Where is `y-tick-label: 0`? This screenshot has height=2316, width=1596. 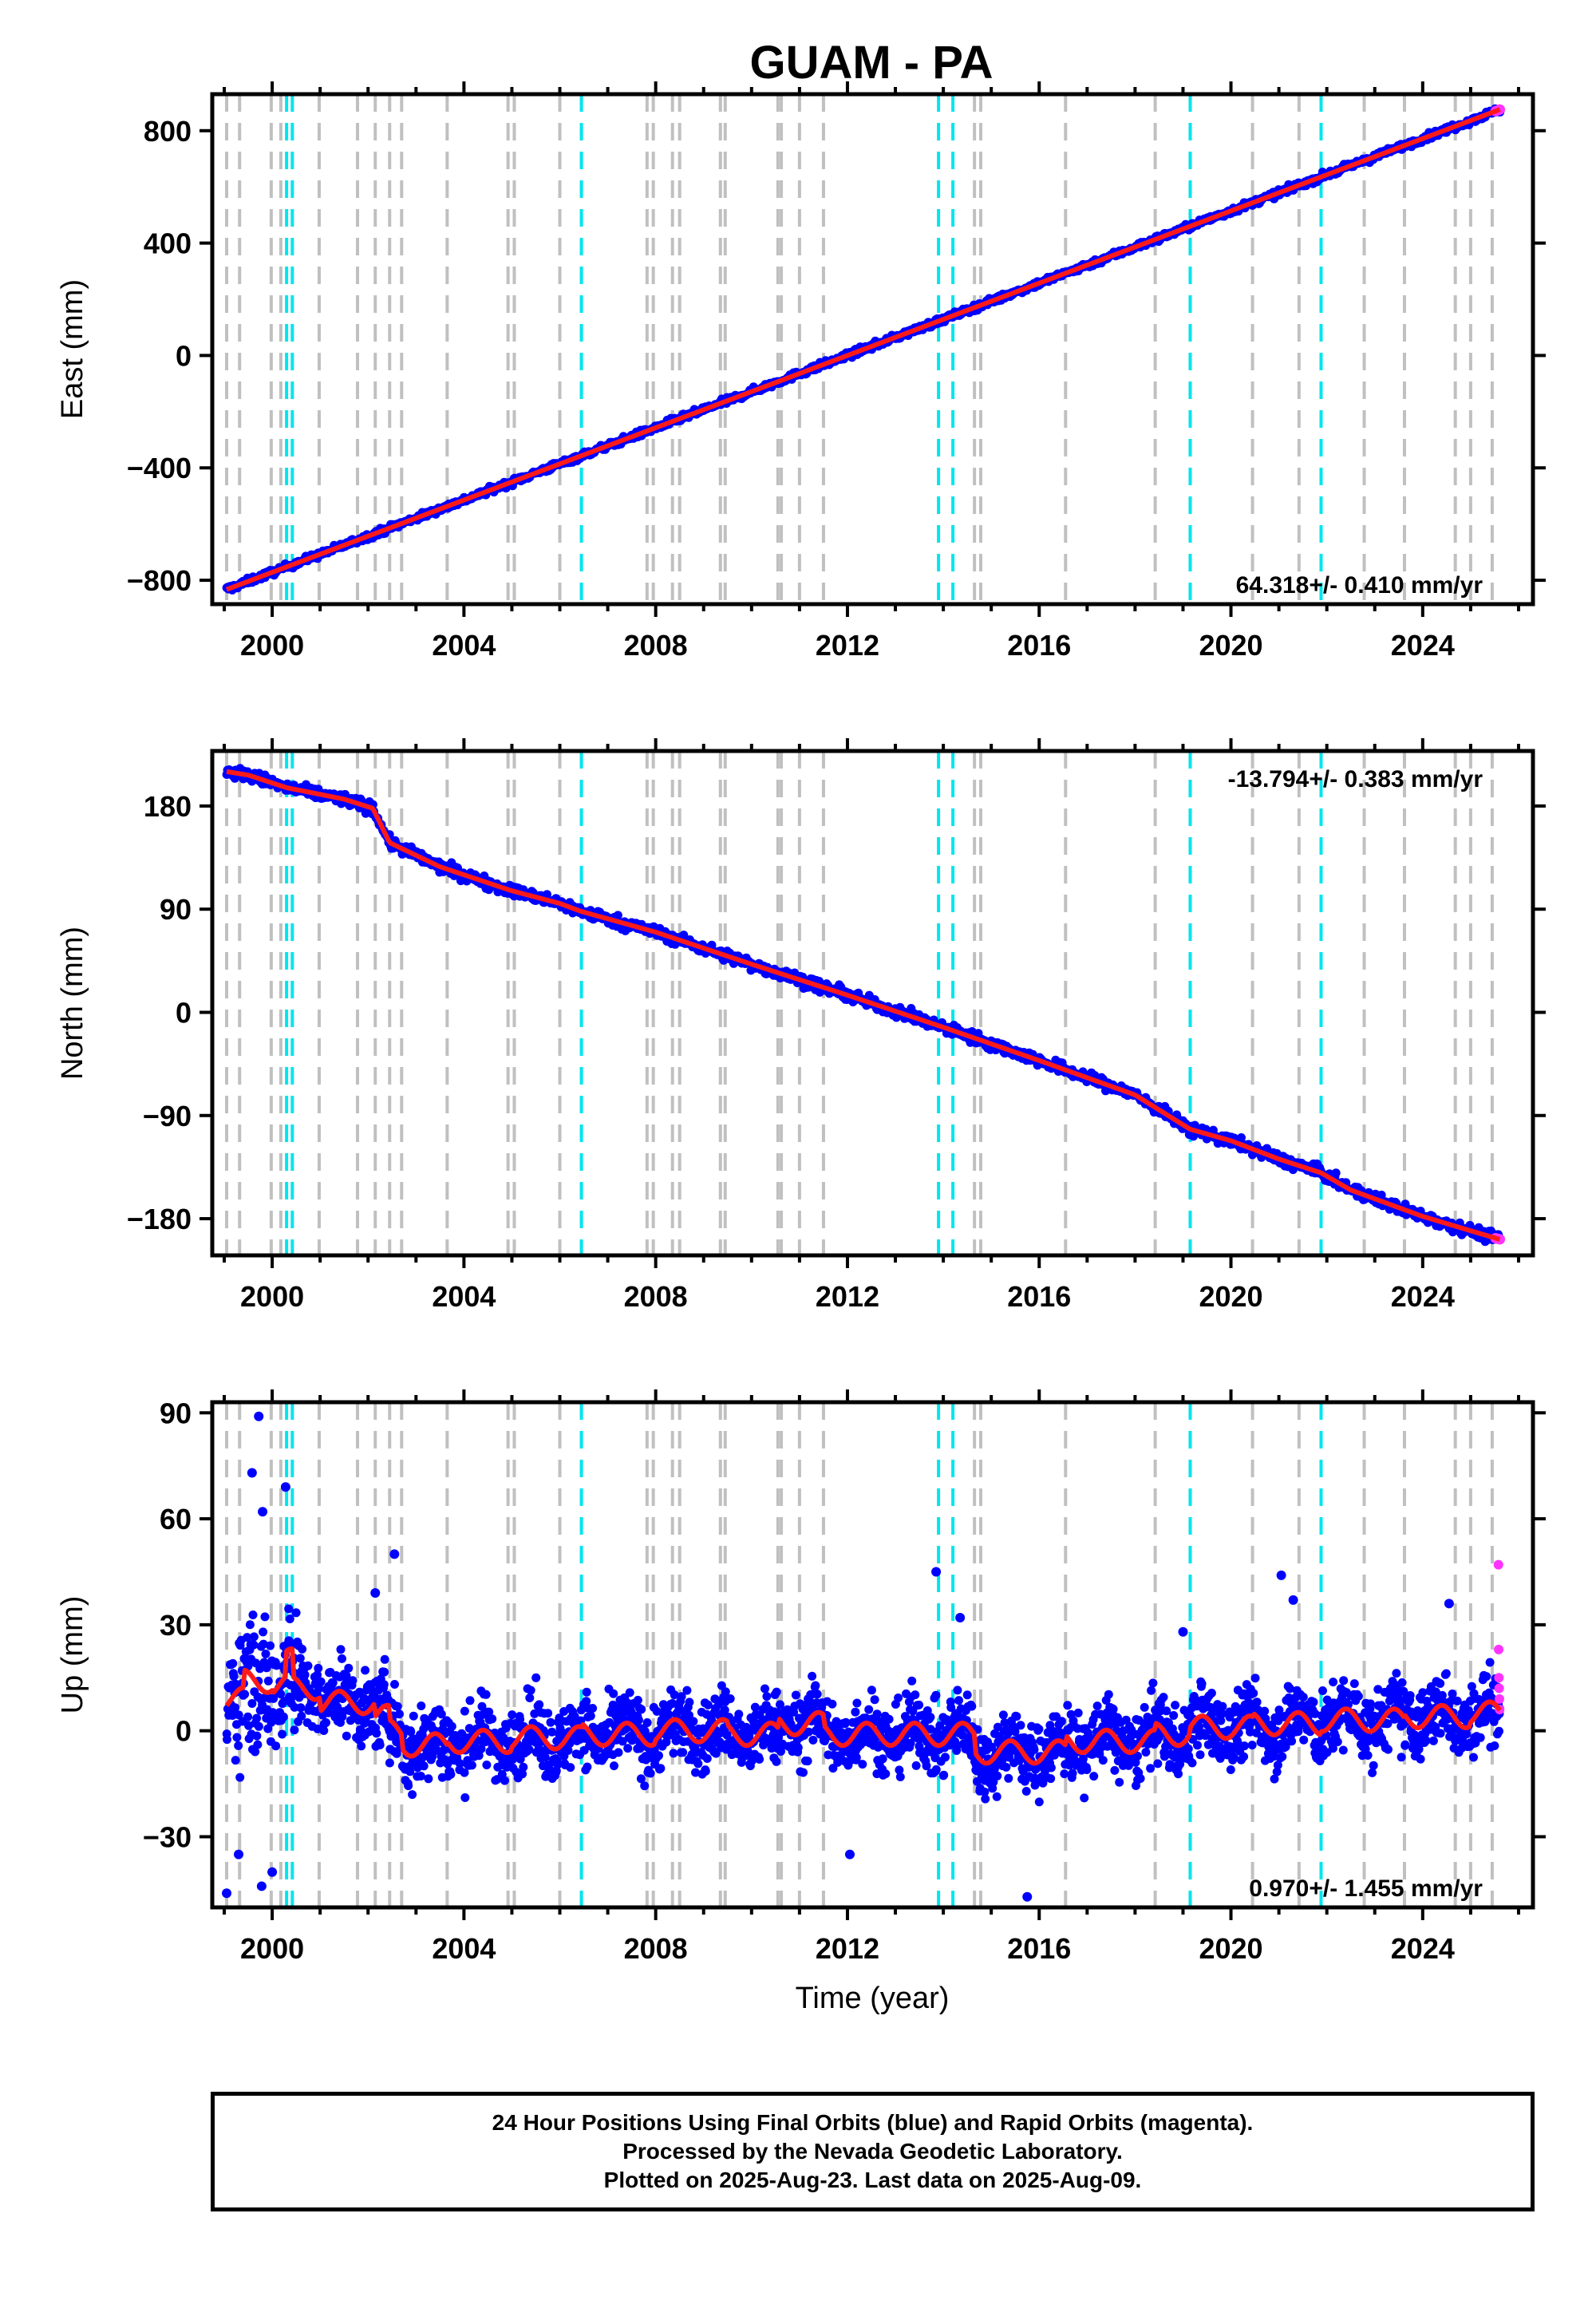
y-tick-label: 0 is located at coordinates (184, 1013).